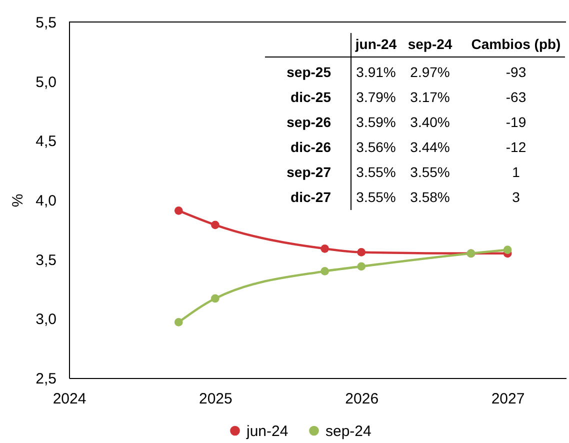 This screenshot has height=443, width=569. Describe the element at coordinates (516, 197) in the screenshot. I see `data-label: 3` at that location.